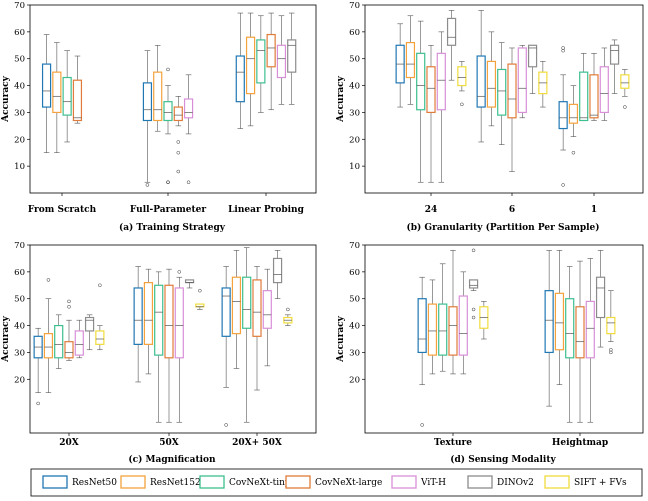 This screenshot has width=648, height=501. What do you see at coordinates (348, 483) in the screenshot?
I see `legend-label: CovNeXt-large` at bounding box center [348, 483].